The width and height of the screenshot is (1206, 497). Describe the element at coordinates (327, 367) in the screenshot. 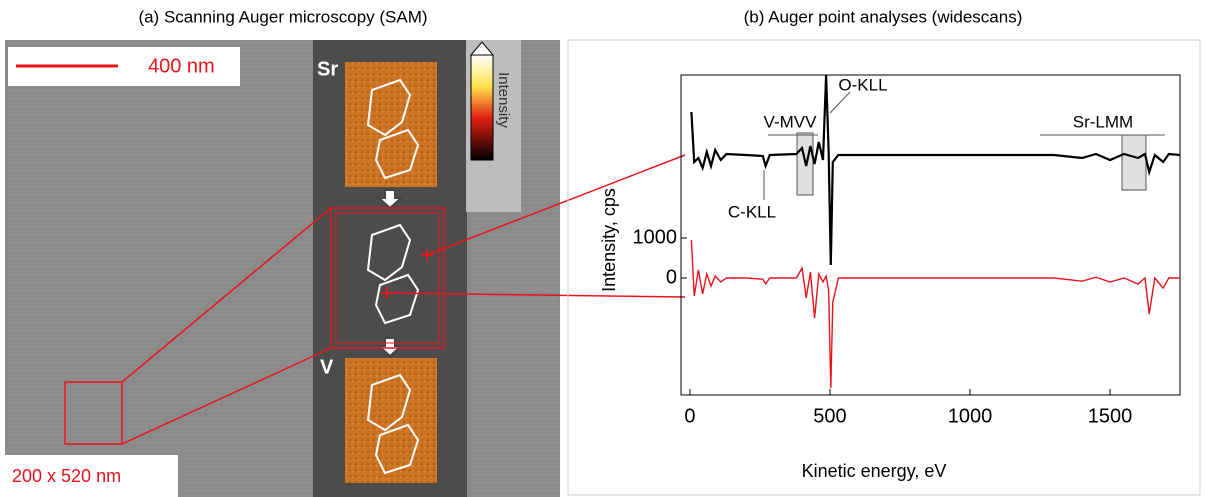

I see `map-label: V` at that location.